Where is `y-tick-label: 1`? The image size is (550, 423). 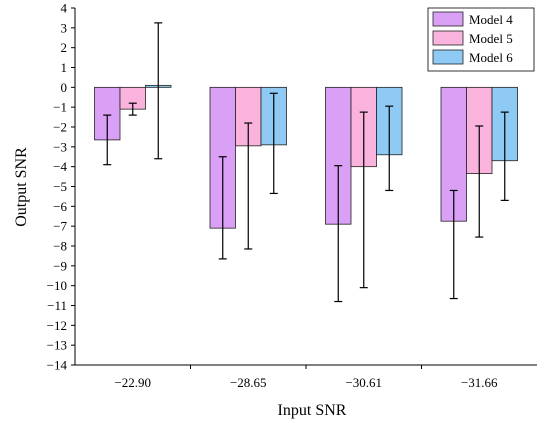
y-tick-label: 1 is located at coordinates (64, 67).